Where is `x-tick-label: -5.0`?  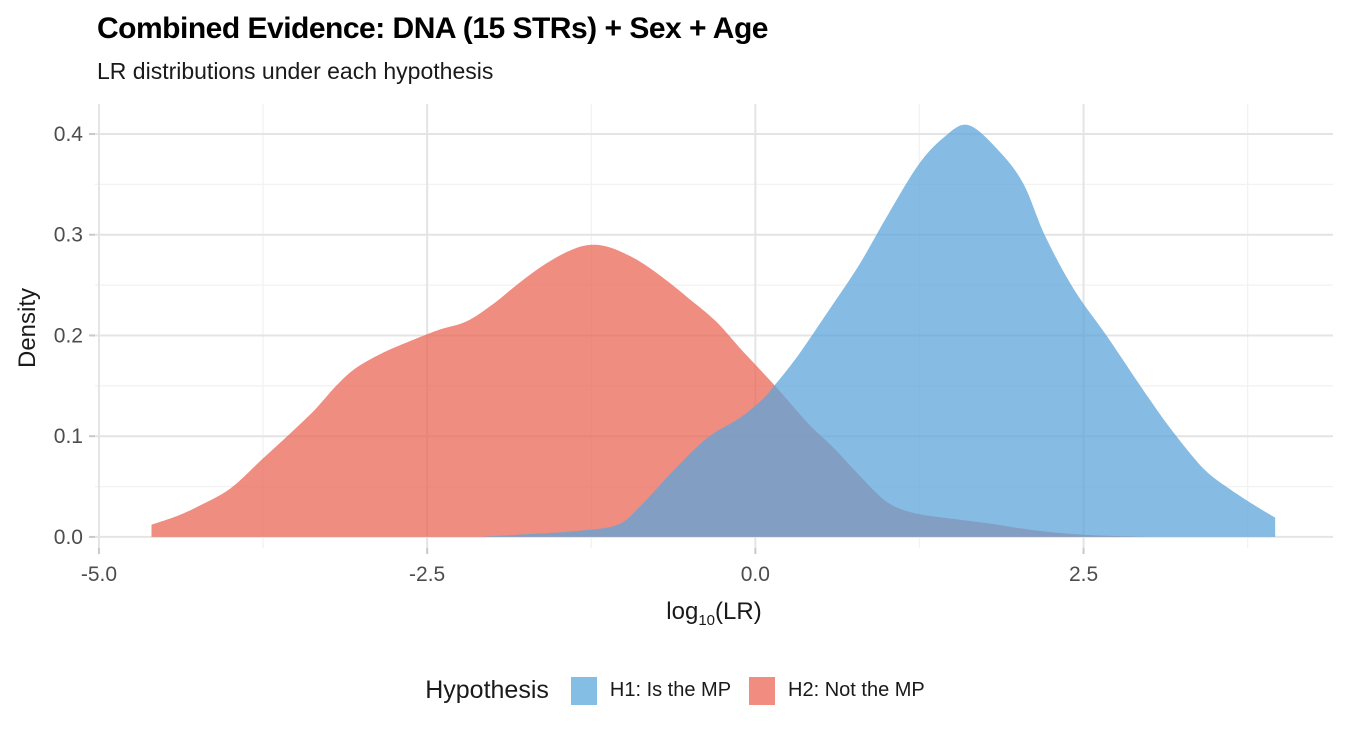
x-tick-label: -5.0 is located at coordinates (99, 574).